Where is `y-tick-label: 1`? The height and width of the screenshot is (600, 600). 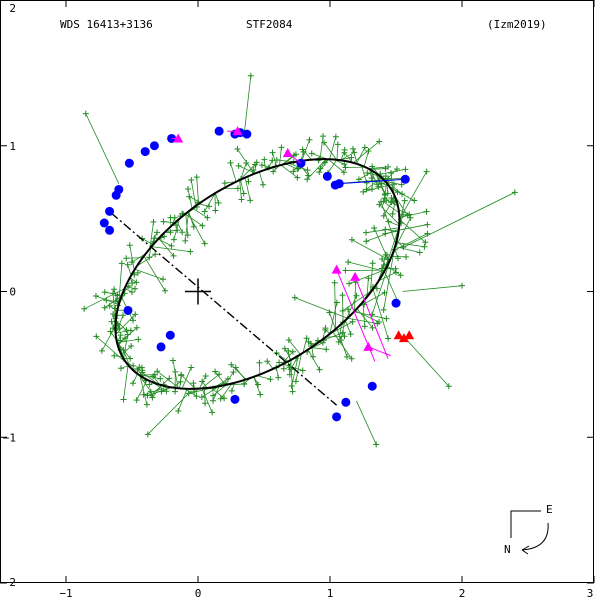 y-tick-label: 1 is located at coordinates (12, 146).